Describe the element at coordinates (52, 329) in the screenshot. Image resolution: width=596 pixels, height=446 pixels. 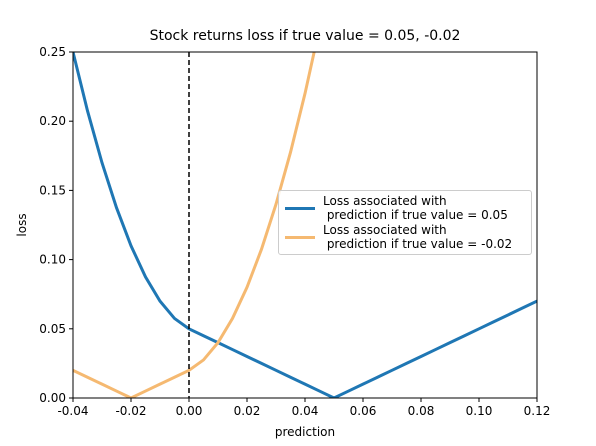
I see `y-tick-label: 0.05` at that location.